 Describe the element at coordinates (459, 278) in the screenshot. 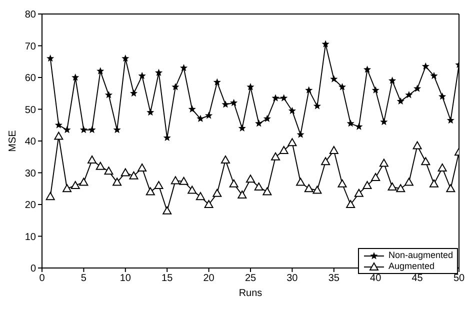

I see `x-tick-label: 50` at that location.